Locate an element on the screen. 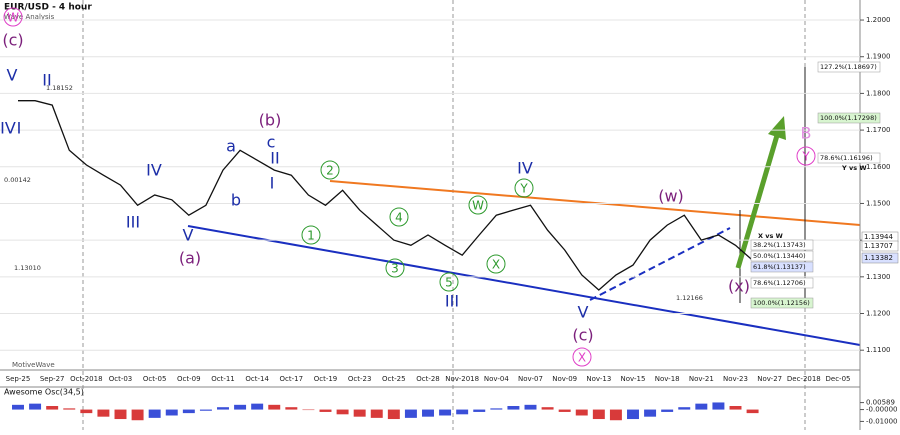  x-tick-label: Nov-07 is located at coordinates (530, 379).